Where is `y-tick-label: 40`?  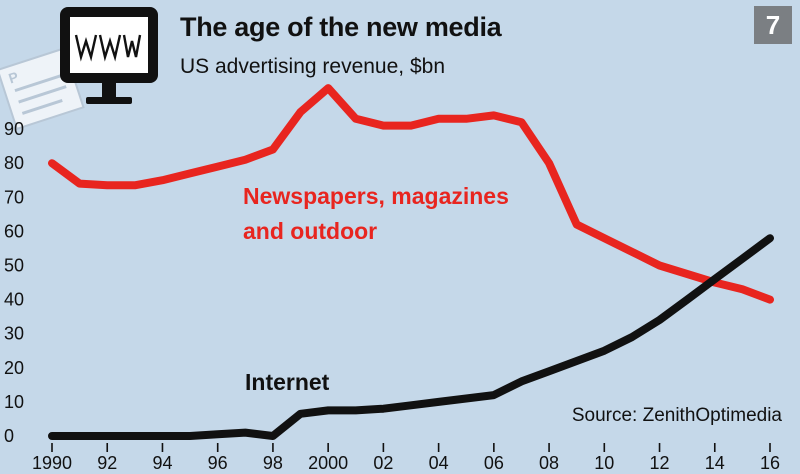
y-tick-label: 40 is located at coordinates (14, 300).